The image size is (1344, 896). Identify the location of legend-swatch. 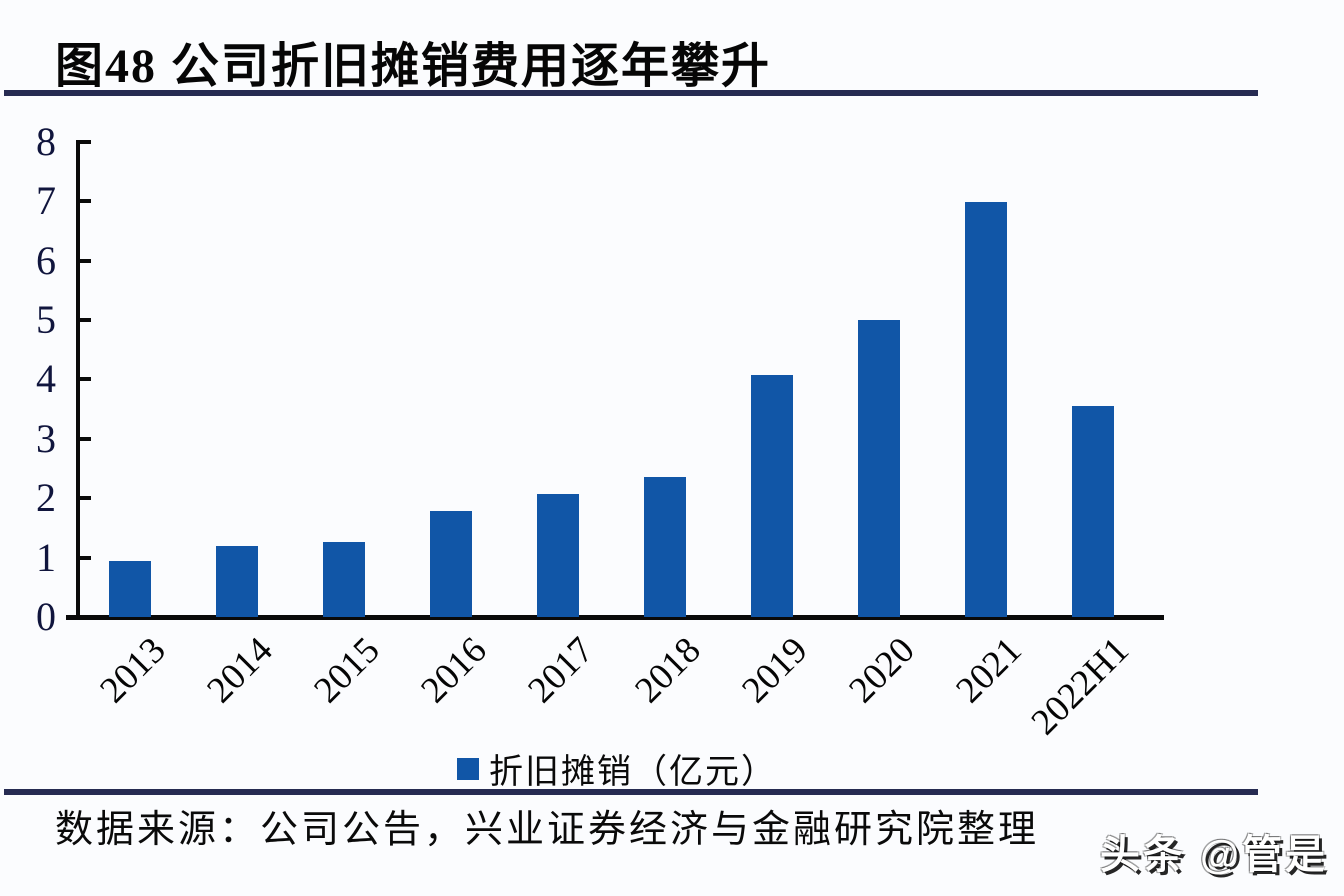
(468, 768).